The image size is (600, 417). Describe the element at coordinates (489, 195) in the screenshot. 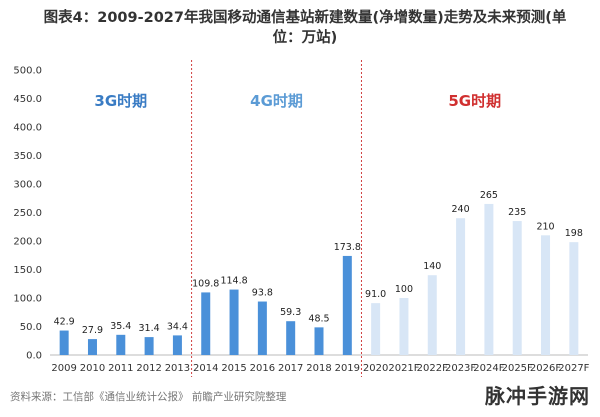

I see `data-label: 265` at that location.